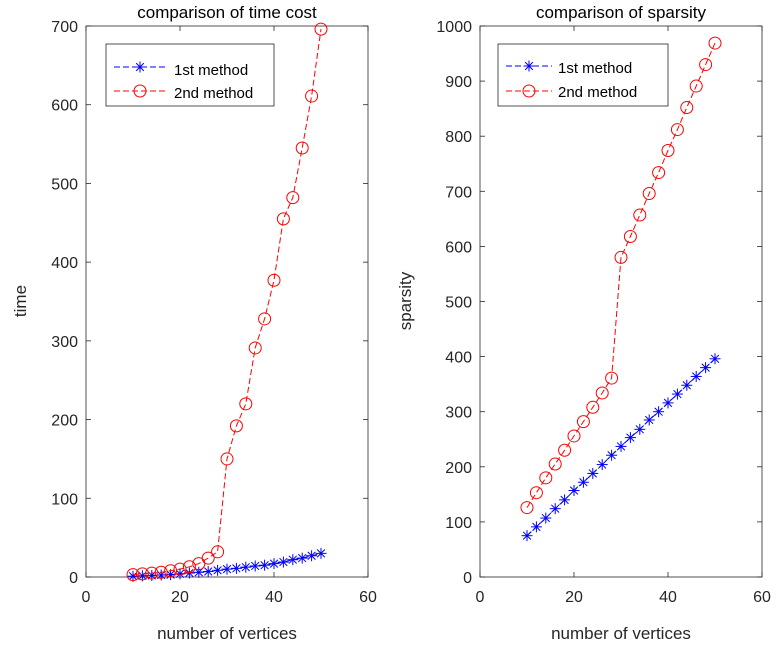 This screenshot has height=651, width=777. What do you see at coordinates (405, 300) in the screenshot?
I see `y-axis-label-sparsity: sparsity` at bounding box center [405, 300].